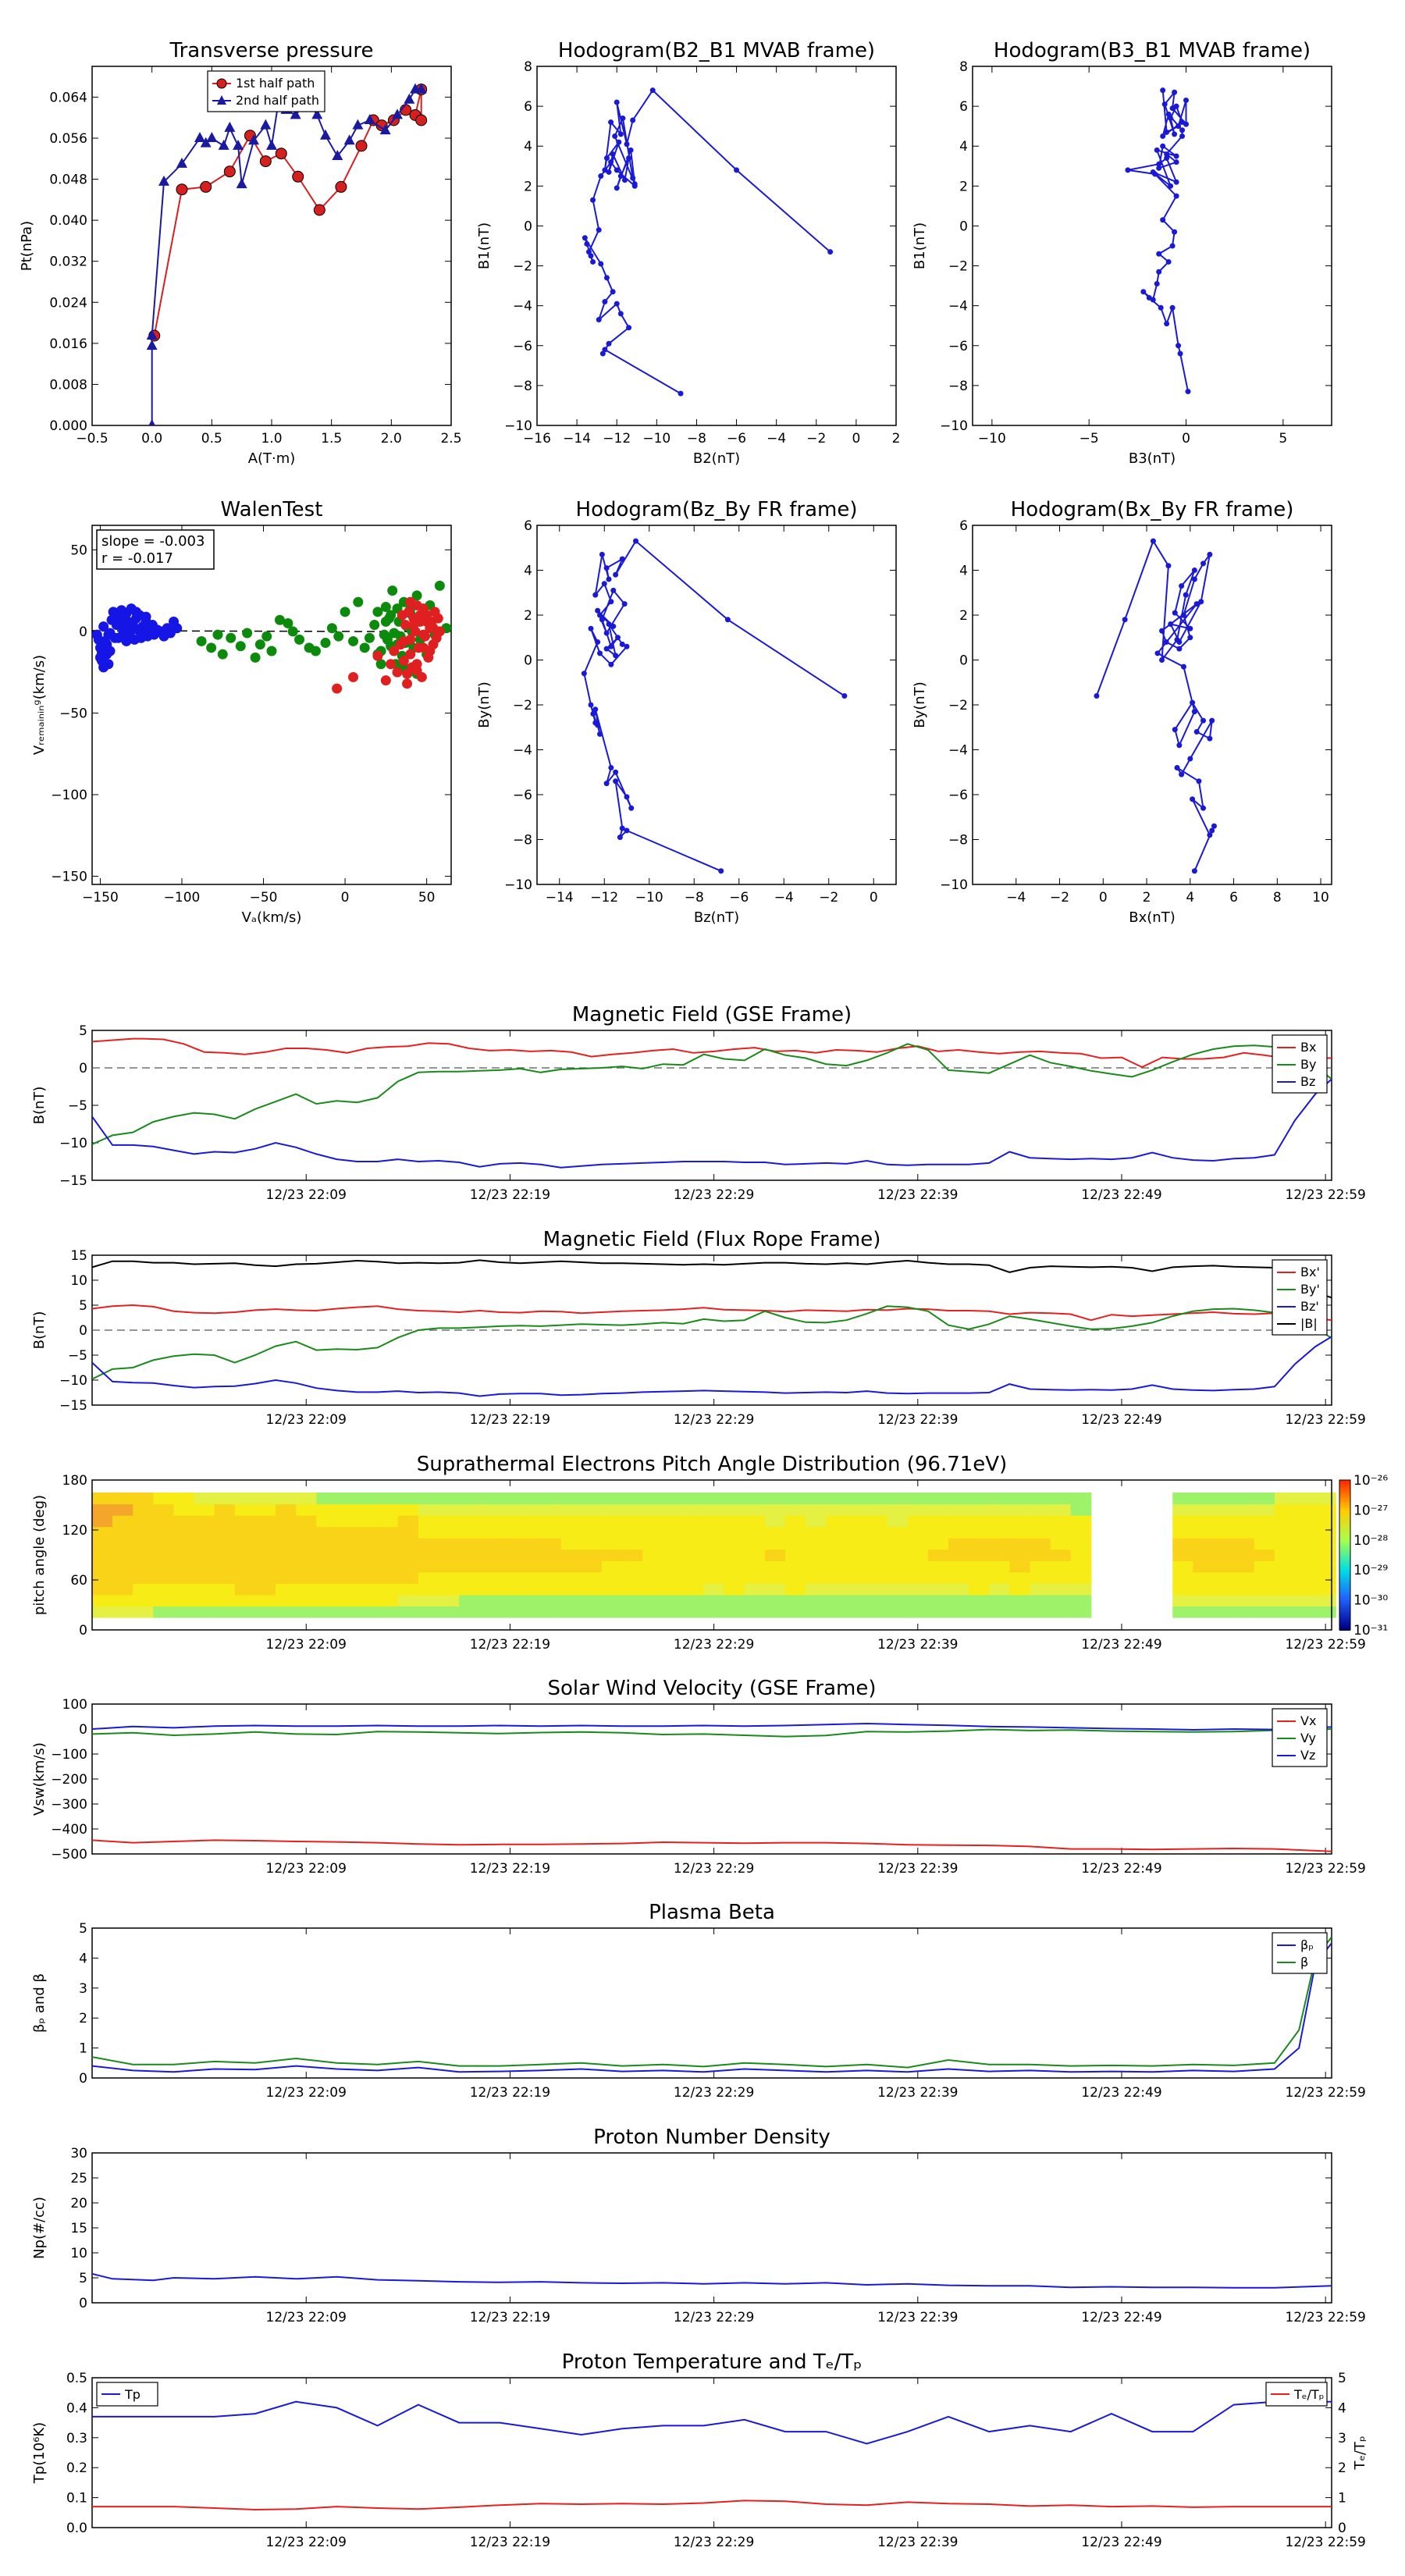 This screenshot has width=1405, height=2576. What do you see at coordinates (560, 898) in the screenshot?
I see `x-tick-label: −14` at bounding box center [560, 898].